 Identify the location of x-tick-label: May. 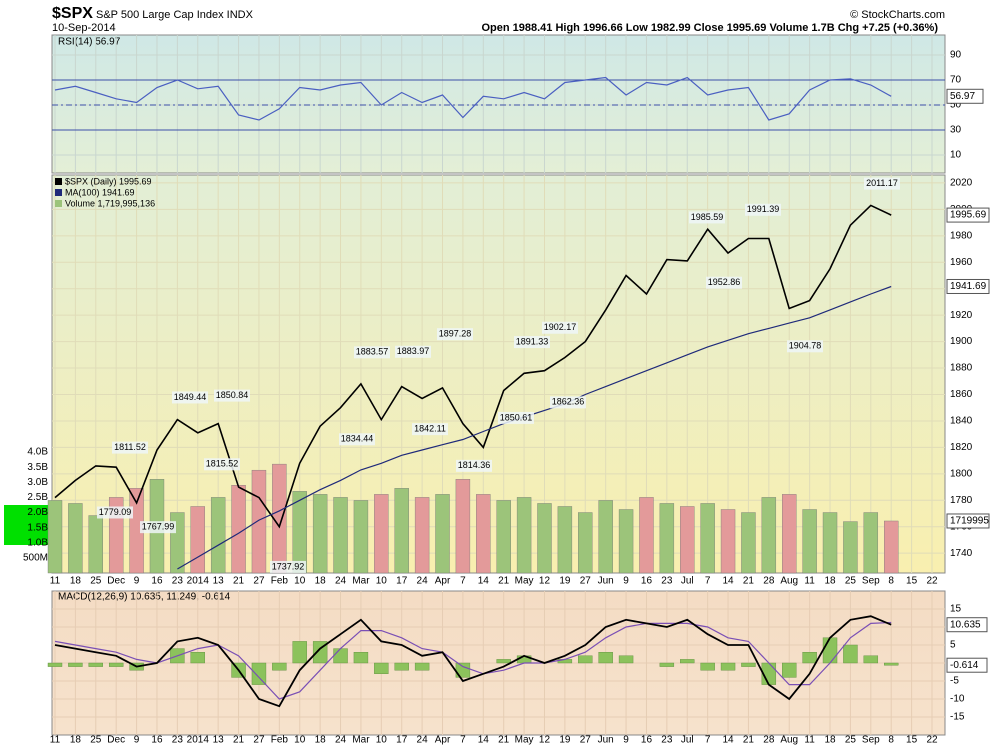
(524, 581).